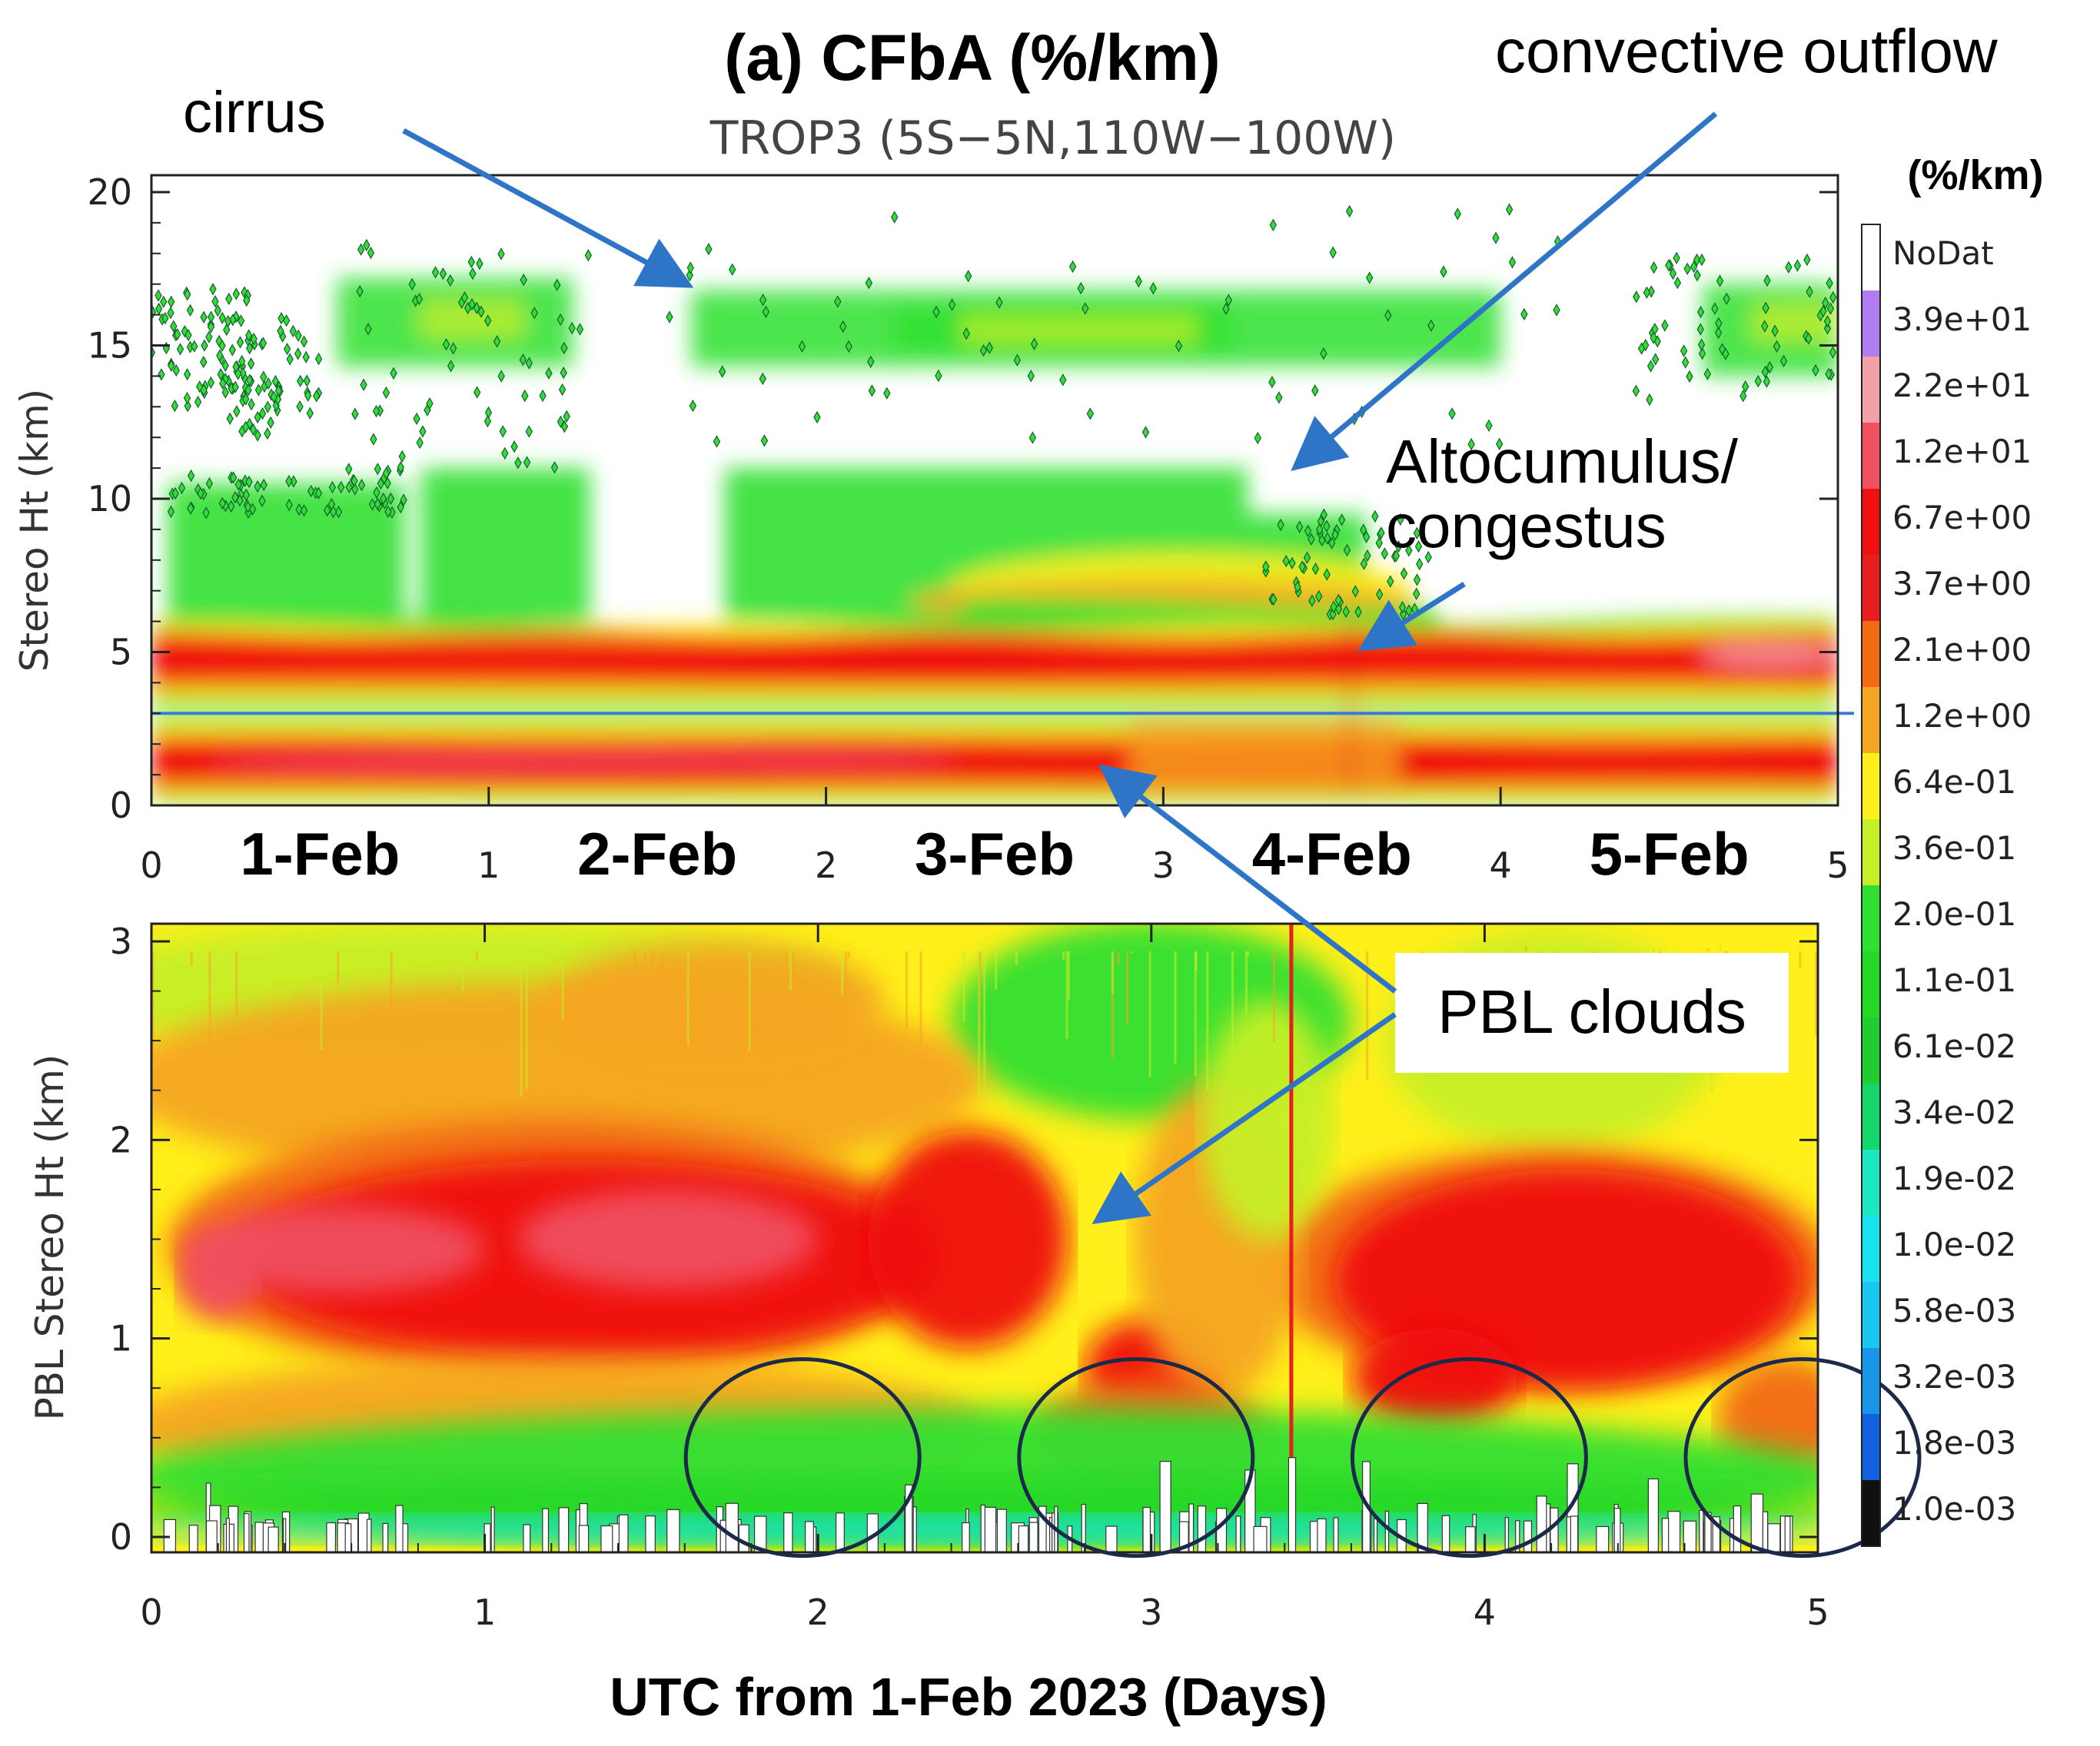 This screenshot has height=1746, width=2100. I want to click on colorbar-level-label: 3.6e-01, so click(1954, 848).